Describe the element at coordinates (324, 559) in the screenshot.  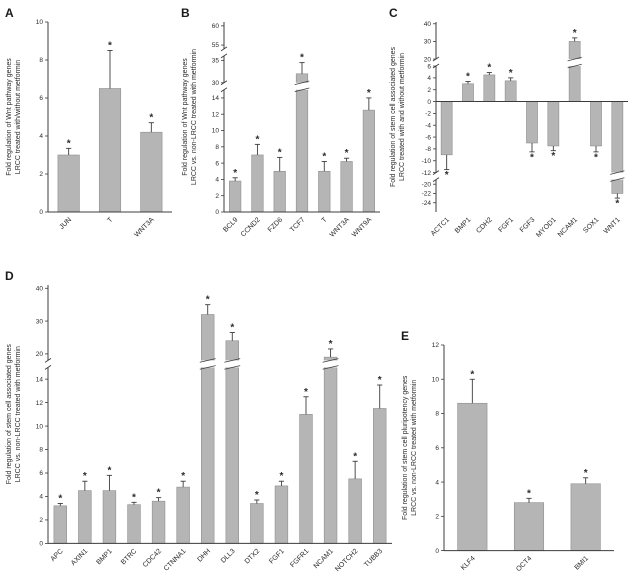
I see `svg-text: NCAM1` at that location.